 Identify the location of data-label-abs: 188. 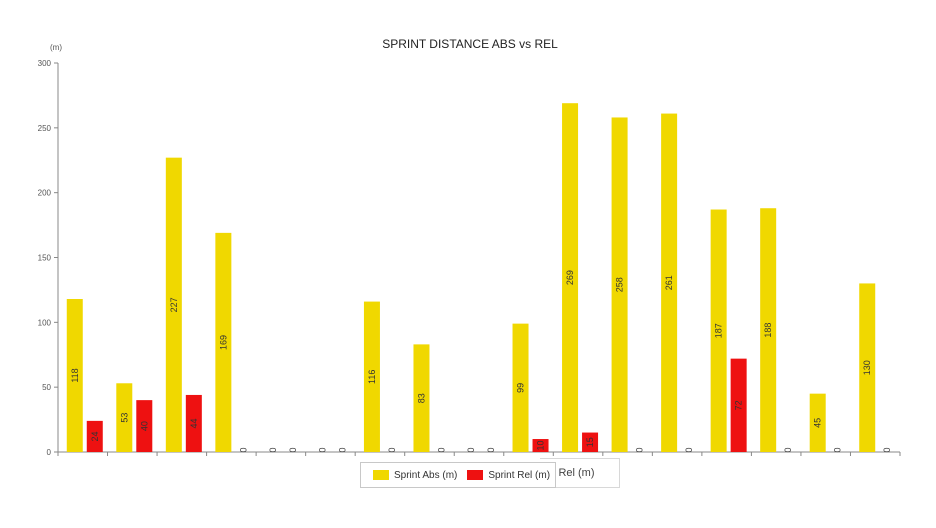
(768, 330).